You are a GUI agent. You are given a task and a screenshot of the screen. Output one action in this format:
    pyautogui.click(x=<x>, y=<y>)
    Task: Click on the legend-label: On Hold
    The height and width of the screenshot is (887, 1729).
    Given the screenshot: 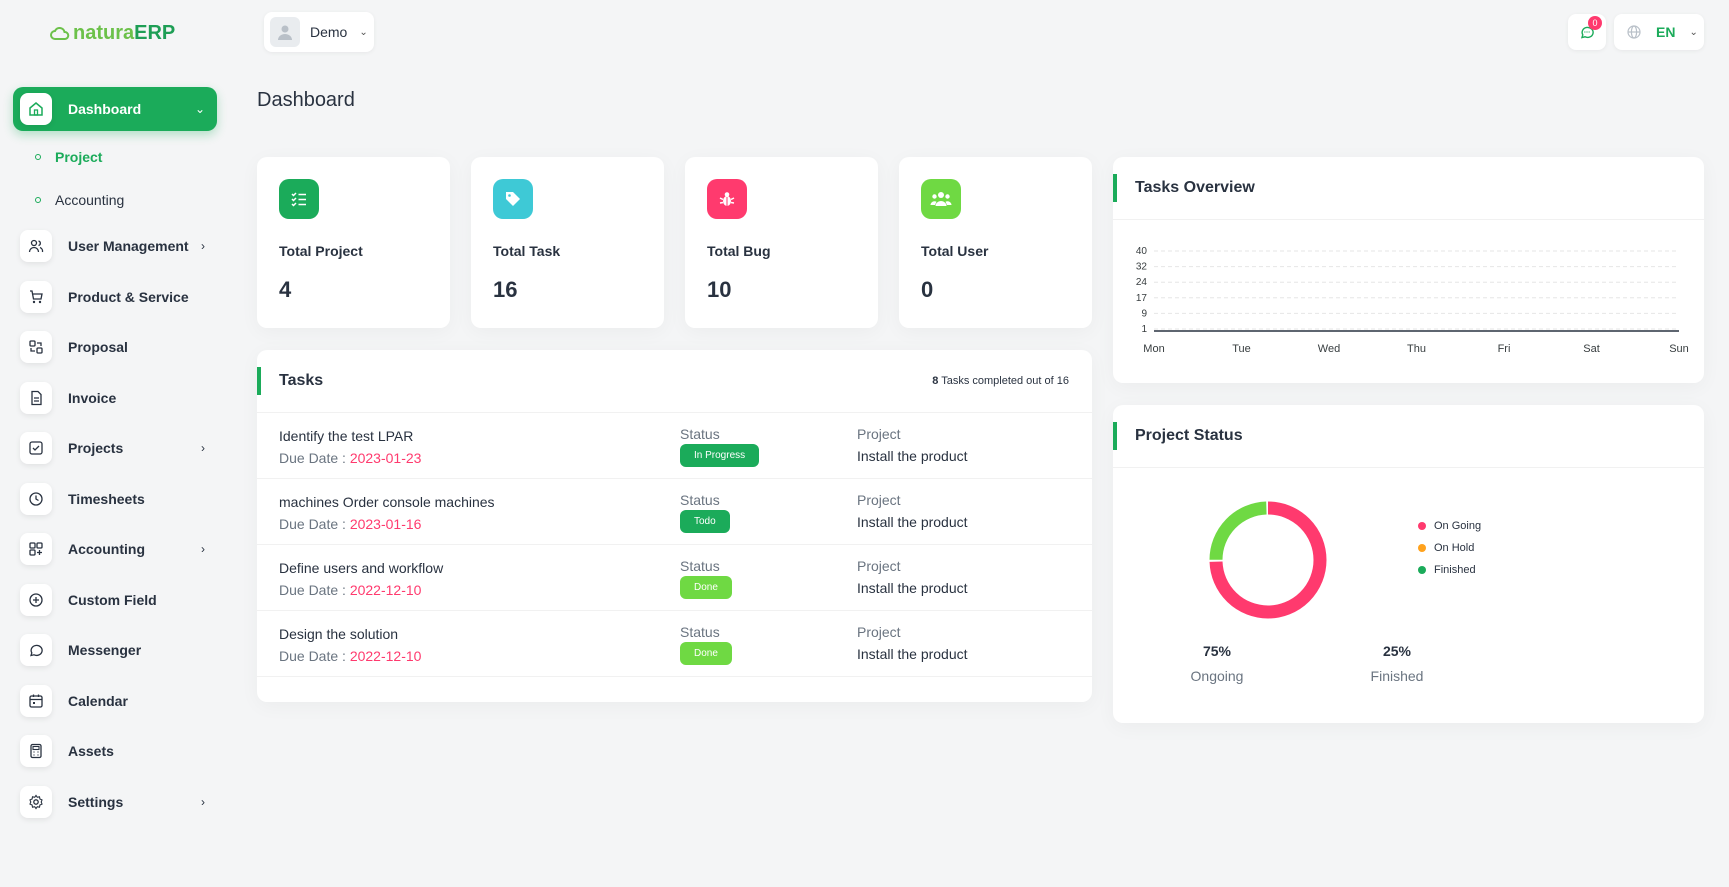 What is the action you would take?
    pyautogui.click(x=1454, y=548)
    